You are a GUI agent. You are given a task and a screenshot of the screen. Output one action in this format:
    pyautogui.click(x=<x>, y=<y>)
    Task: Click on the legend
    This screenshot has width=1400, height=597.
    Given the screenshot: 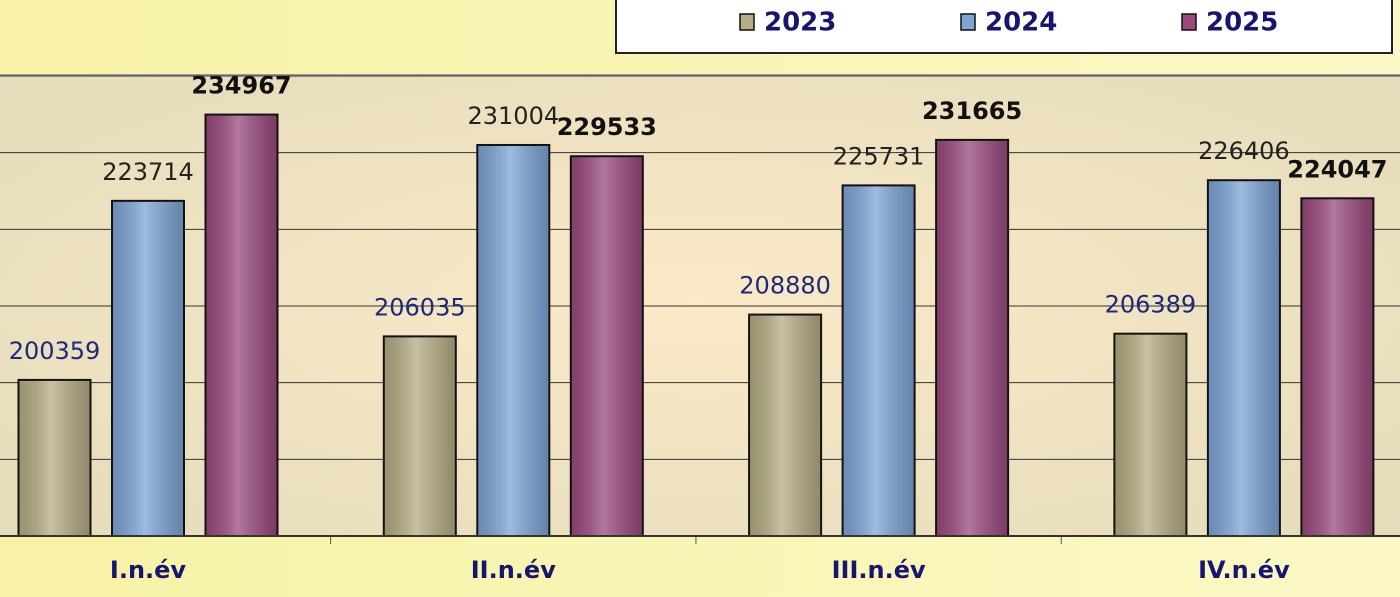 What is the action you would take?
    pyautogui.click(x=1004, y=27)
    